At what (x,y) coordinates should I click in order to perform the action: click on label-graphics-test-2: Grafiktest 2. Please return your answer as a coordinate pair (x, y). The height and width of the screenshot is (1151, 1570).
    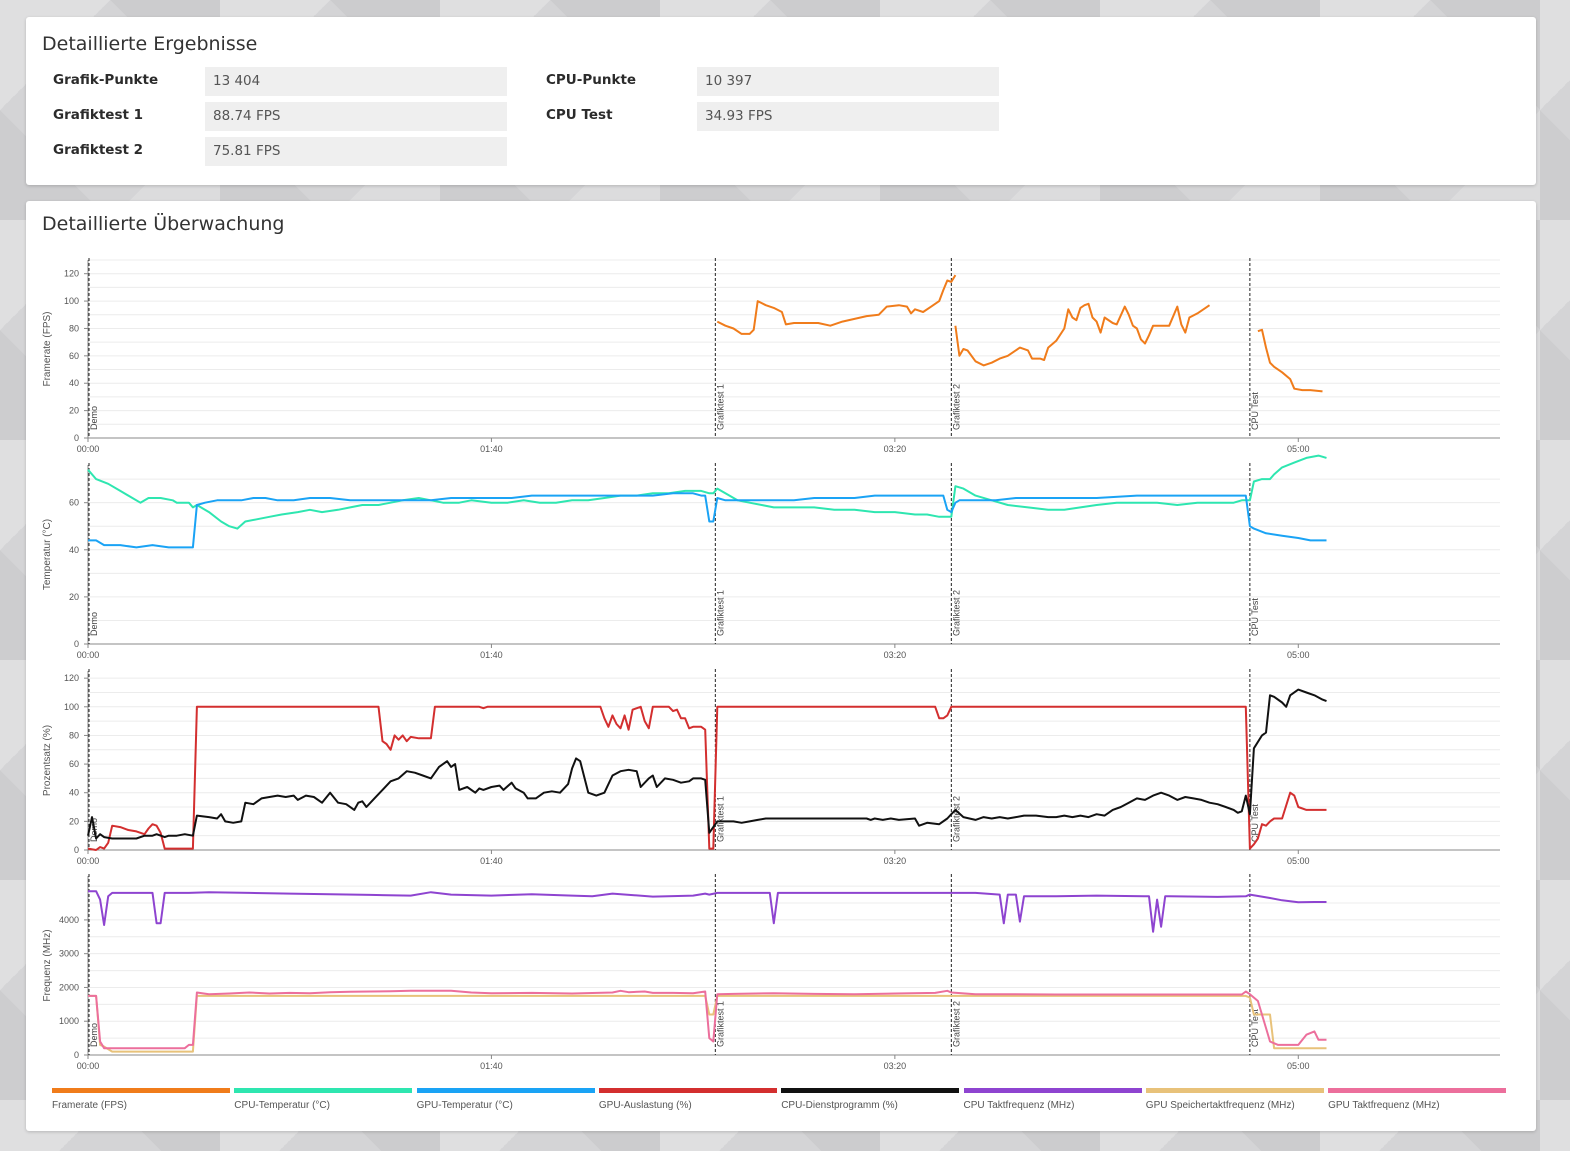
    Looking at the image, I should click on (98, 150).